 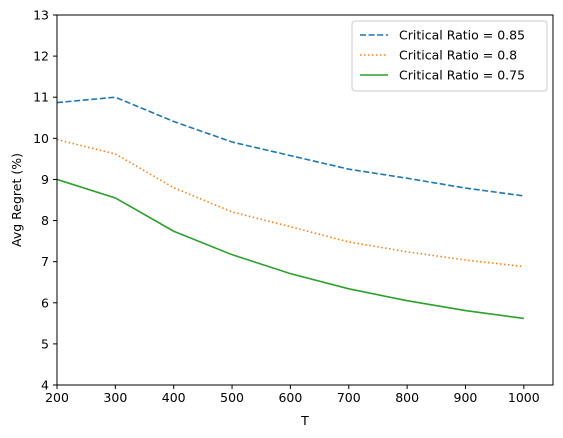 What do you see at coordinates (290, 397) in the screenshot?
I see `x-tick-label: 600` at bounding box center [290, 397].